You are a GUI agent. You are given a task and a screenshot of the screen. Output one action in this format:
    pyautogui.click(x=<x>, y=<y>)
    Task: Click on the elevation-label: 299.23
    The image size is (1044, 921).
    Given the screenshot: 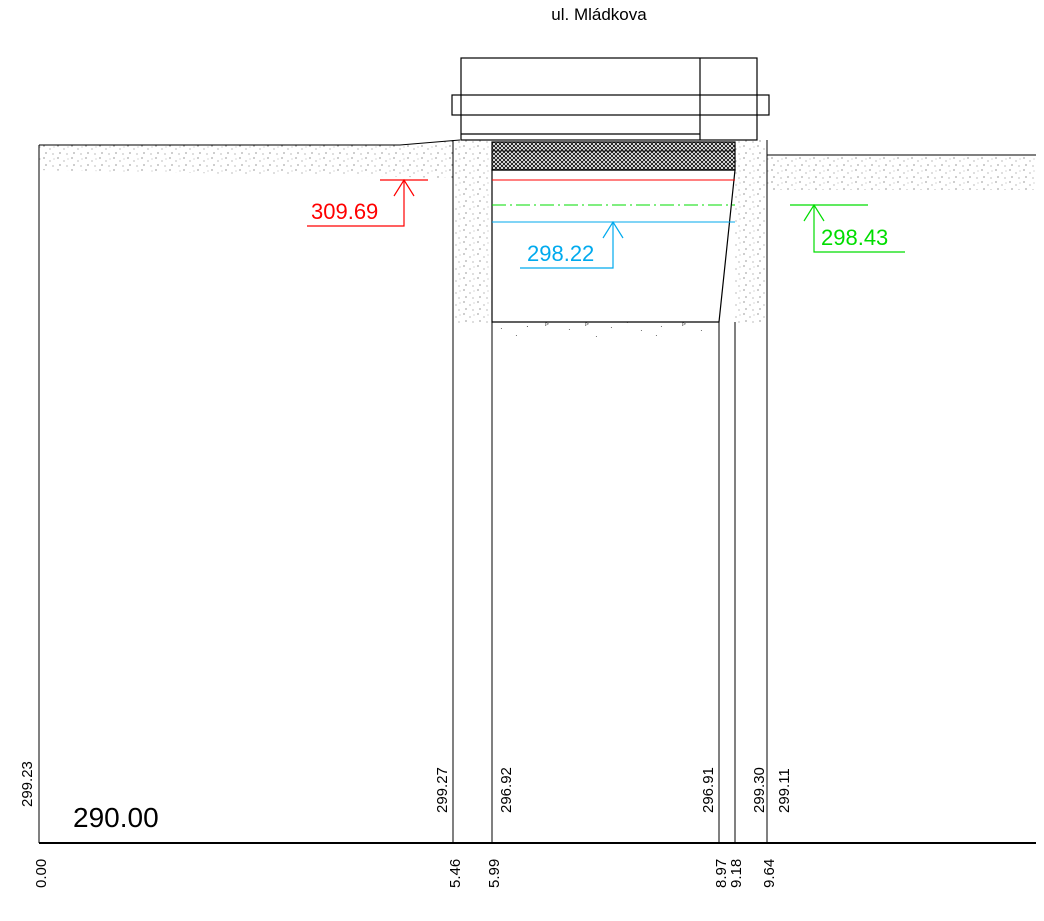 What is the action you would take?
    pyautogui.click(x=27, y=784)
    